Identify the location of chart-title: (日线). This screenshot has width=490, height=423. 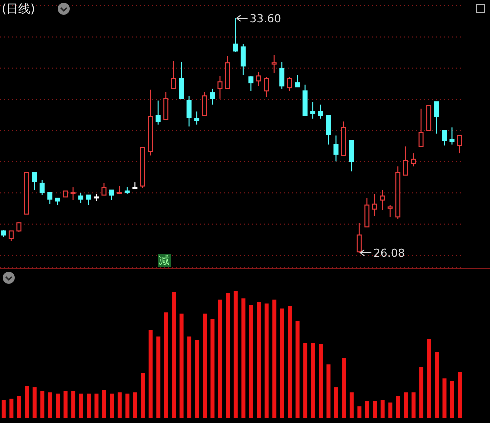
(19, 9).